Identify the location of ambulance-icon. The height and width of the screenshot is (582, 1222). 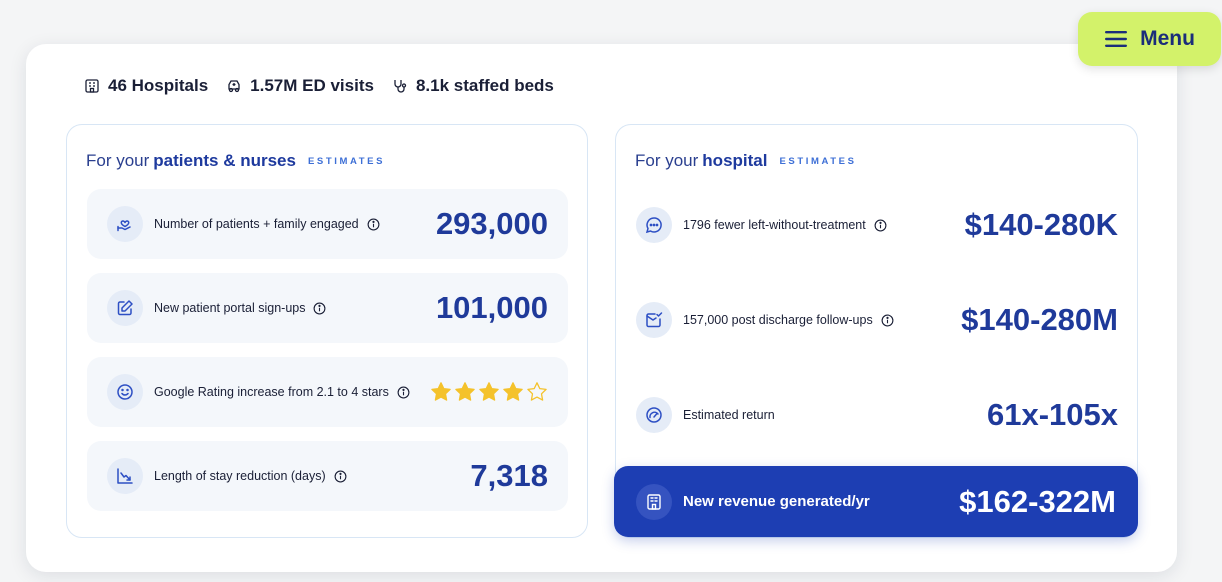
(234, 86).